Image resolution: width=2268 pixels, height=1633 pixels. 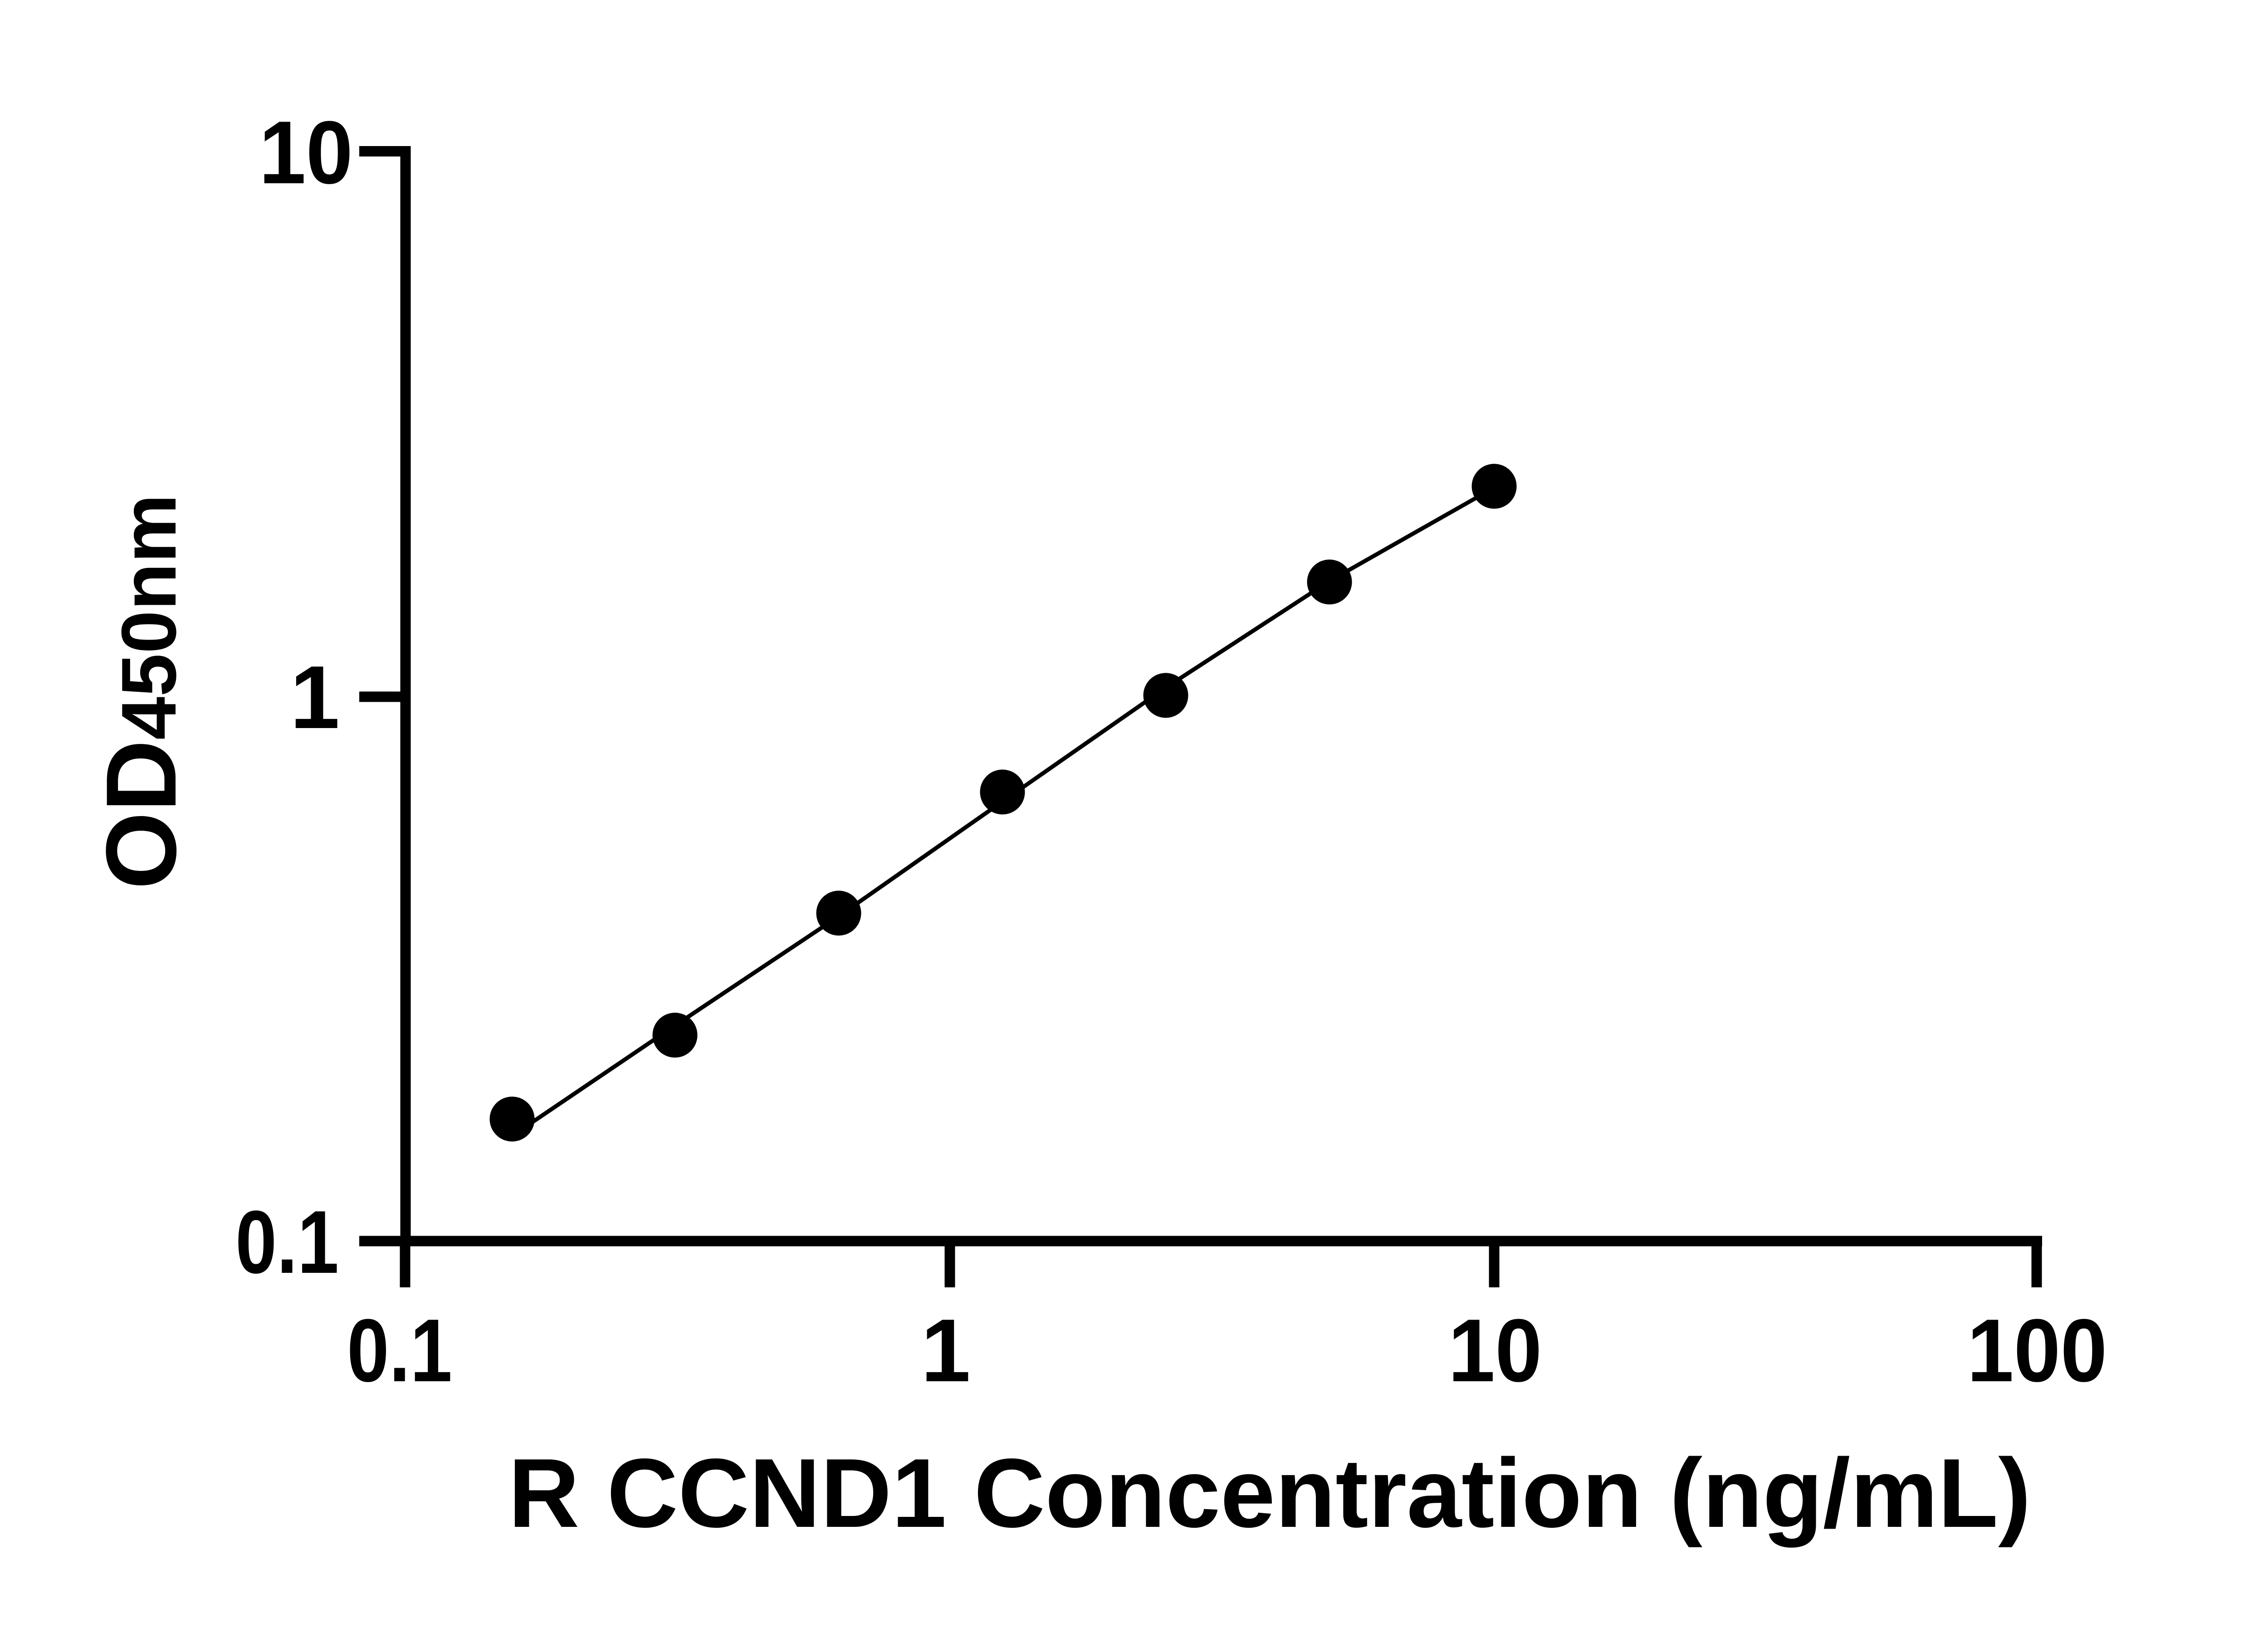 What do you see at coordinates (1270, 1493) in the screenshot?
I see `svg-text: R CCND1 Concentration (ng/mL)` at bounding box center [1270, 1493].